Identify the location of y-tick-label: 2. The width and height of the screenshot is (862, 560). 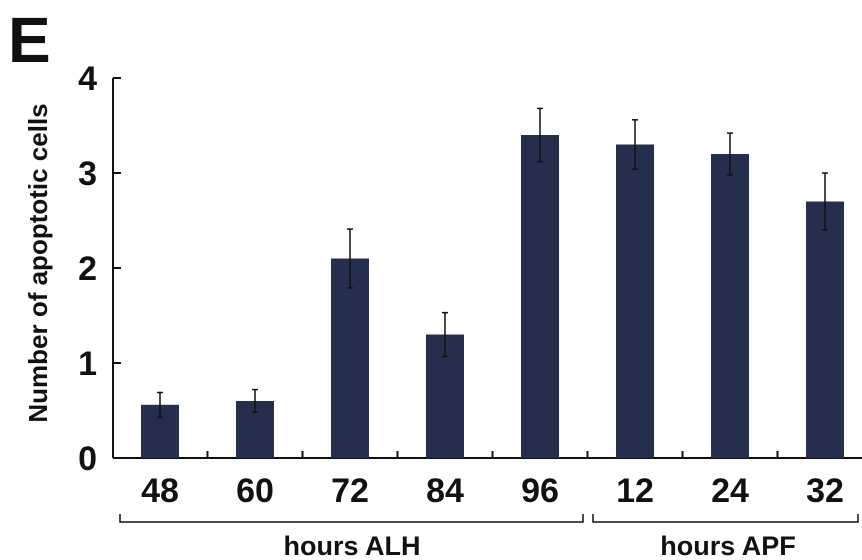
(87, 269).